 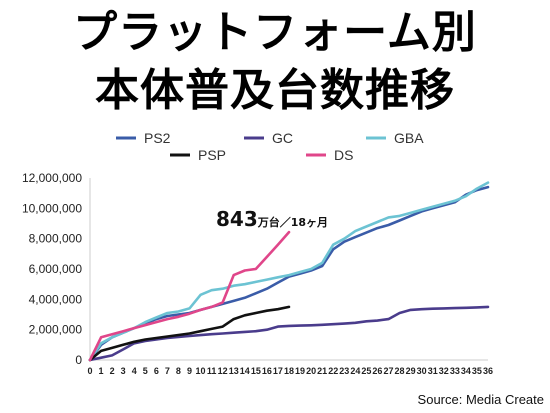 I want to click on x-tick-label: 18, so click(x=289, y=371).